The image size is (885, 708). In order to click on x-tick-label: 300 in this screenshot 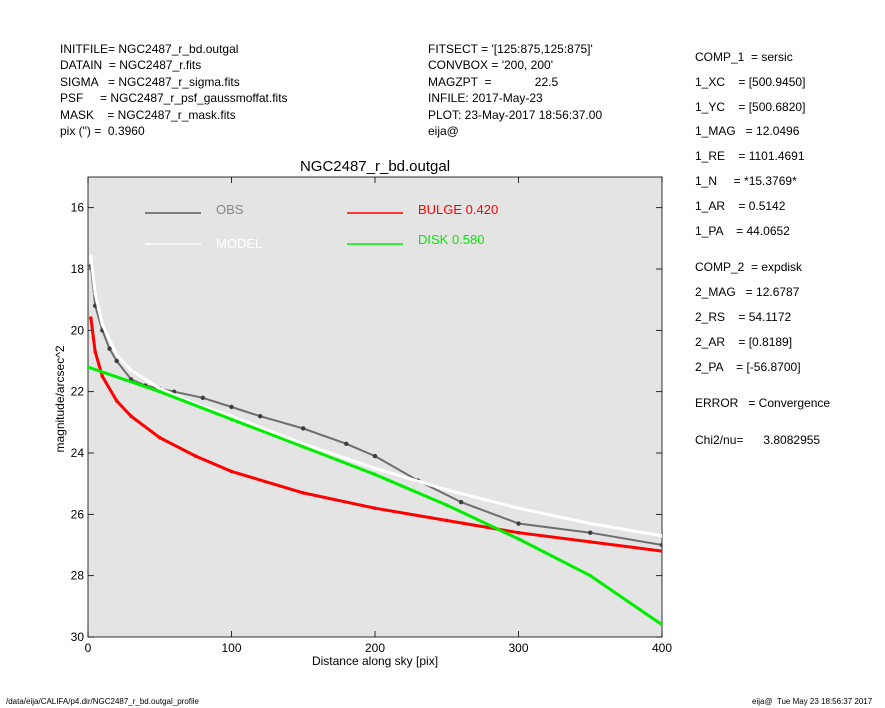, I will do `click(518, 648)`.